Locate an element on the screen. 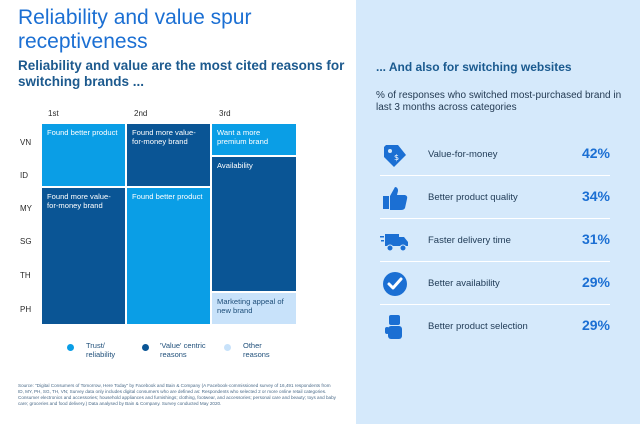  reason-row-better-product-selection: Better product selection 29% is located at coordinates (500, 327).